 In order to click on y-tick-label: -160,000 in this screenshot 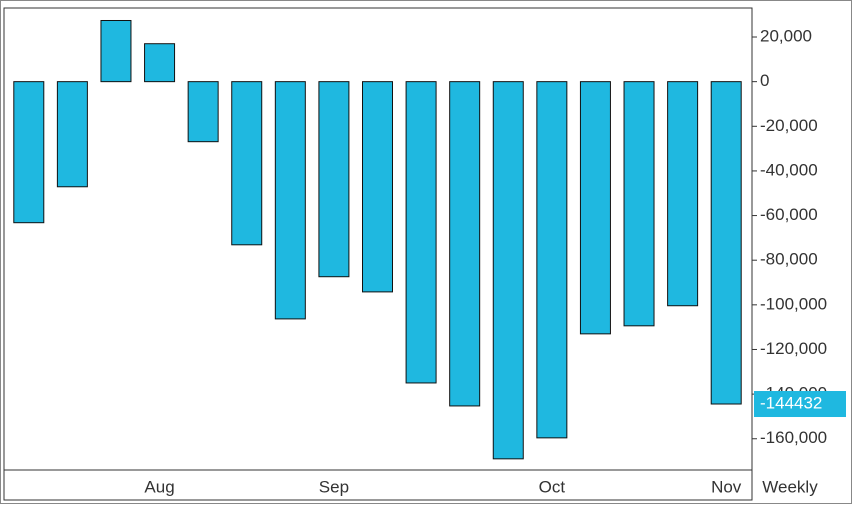, I will do `click(793, 437)`.